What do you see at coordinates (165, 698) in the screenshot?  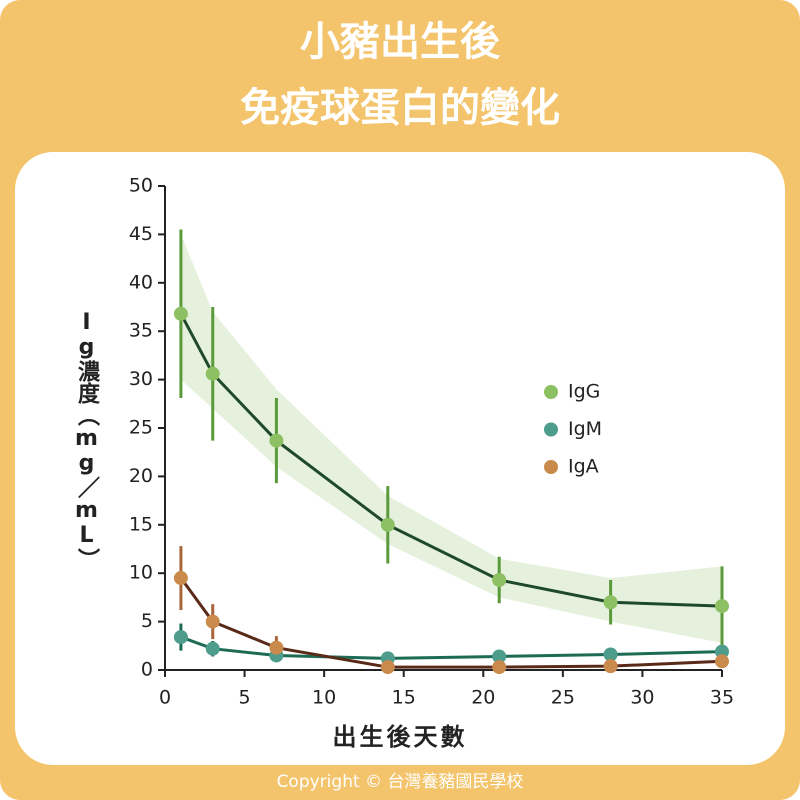 I see `x-tick-label: 0` at bounding box center [165, 698].